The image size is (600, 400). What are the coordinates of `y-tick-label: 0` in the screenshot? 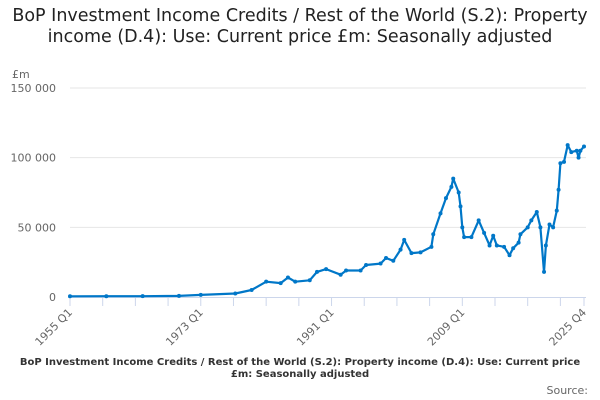 It's located at (52, 297).